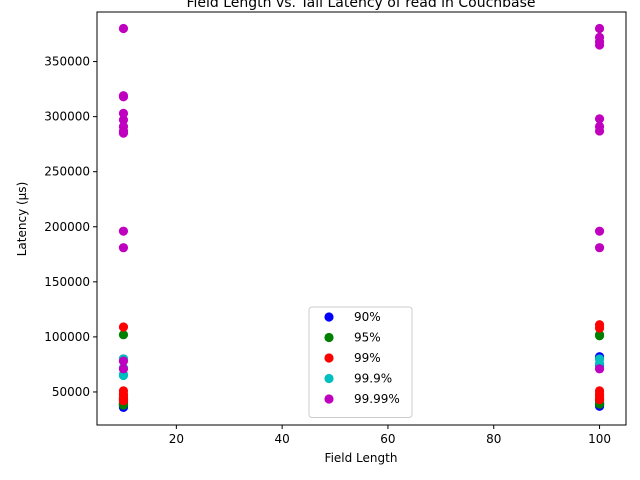 This screenshot has width=640, height=480. I want to click on x-axis-ticks: 20 40 60 80 100, so click(390, 435).